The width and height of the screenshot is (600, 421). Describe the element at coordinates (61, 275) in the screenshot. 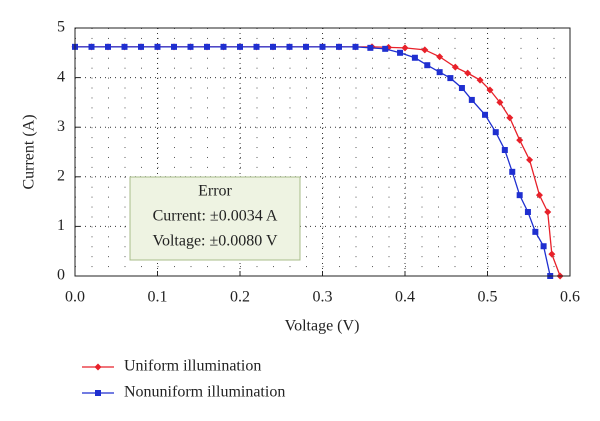

I see `y-tick-label: 0` at that location.